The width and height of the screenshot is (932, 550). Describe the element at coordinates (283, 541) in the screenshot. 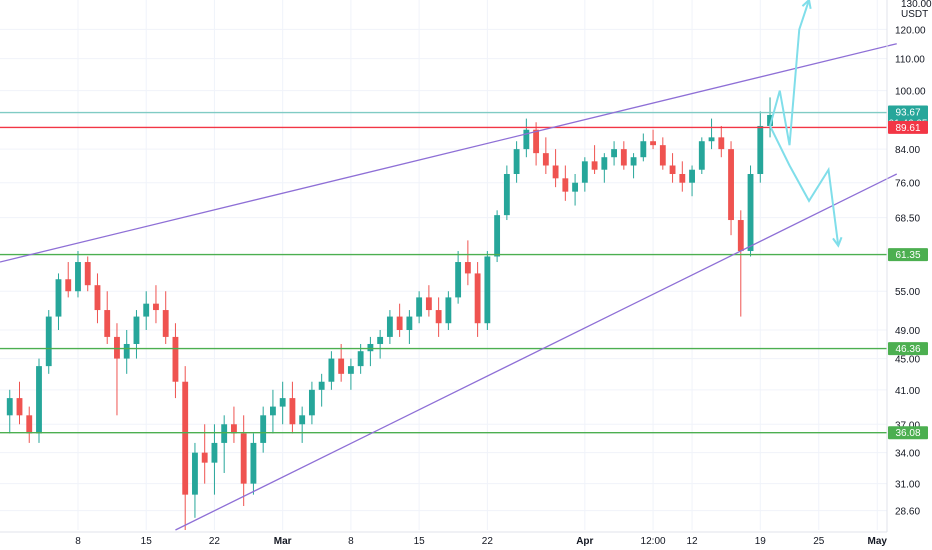

I see `x-tick-label: Mar` at that location.